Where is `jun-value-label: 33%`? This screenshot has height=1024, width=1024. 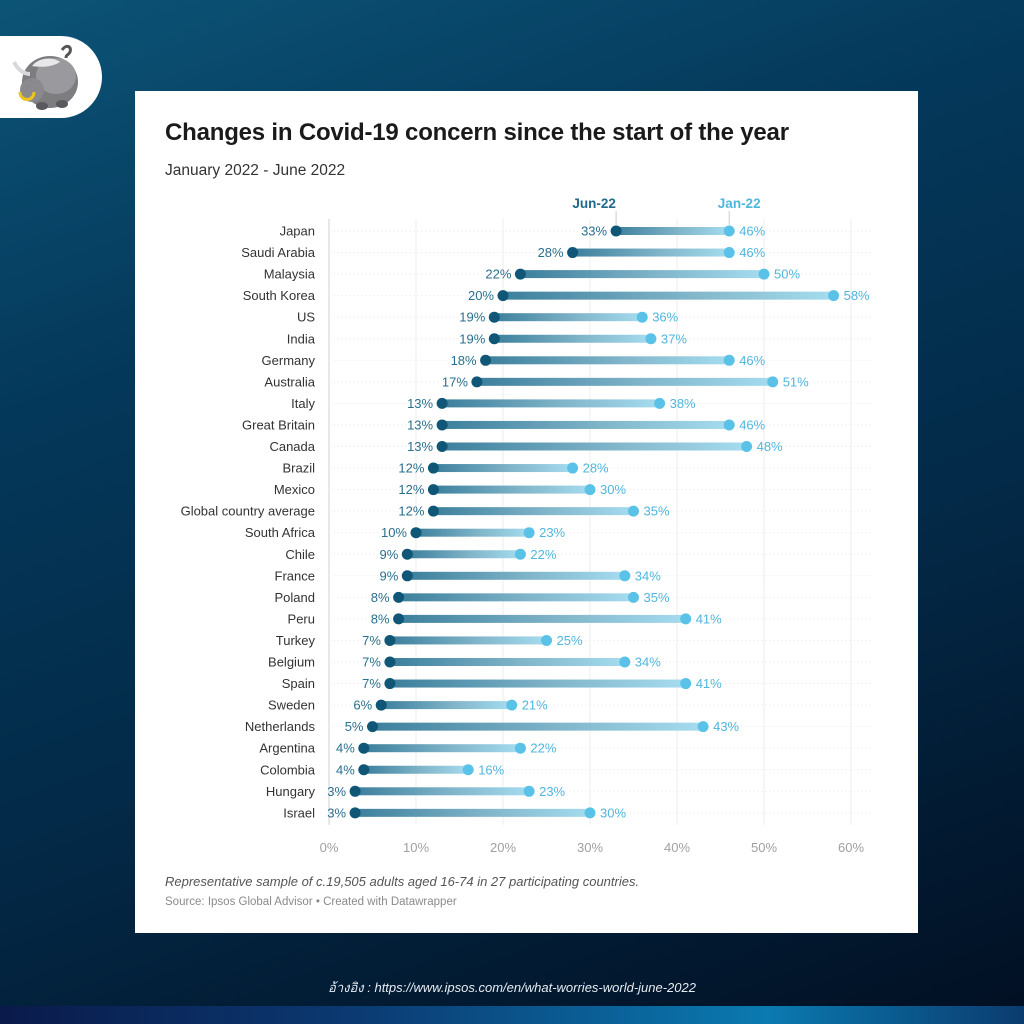 jun-value-label: 33% is located at coordinates (594, 231).